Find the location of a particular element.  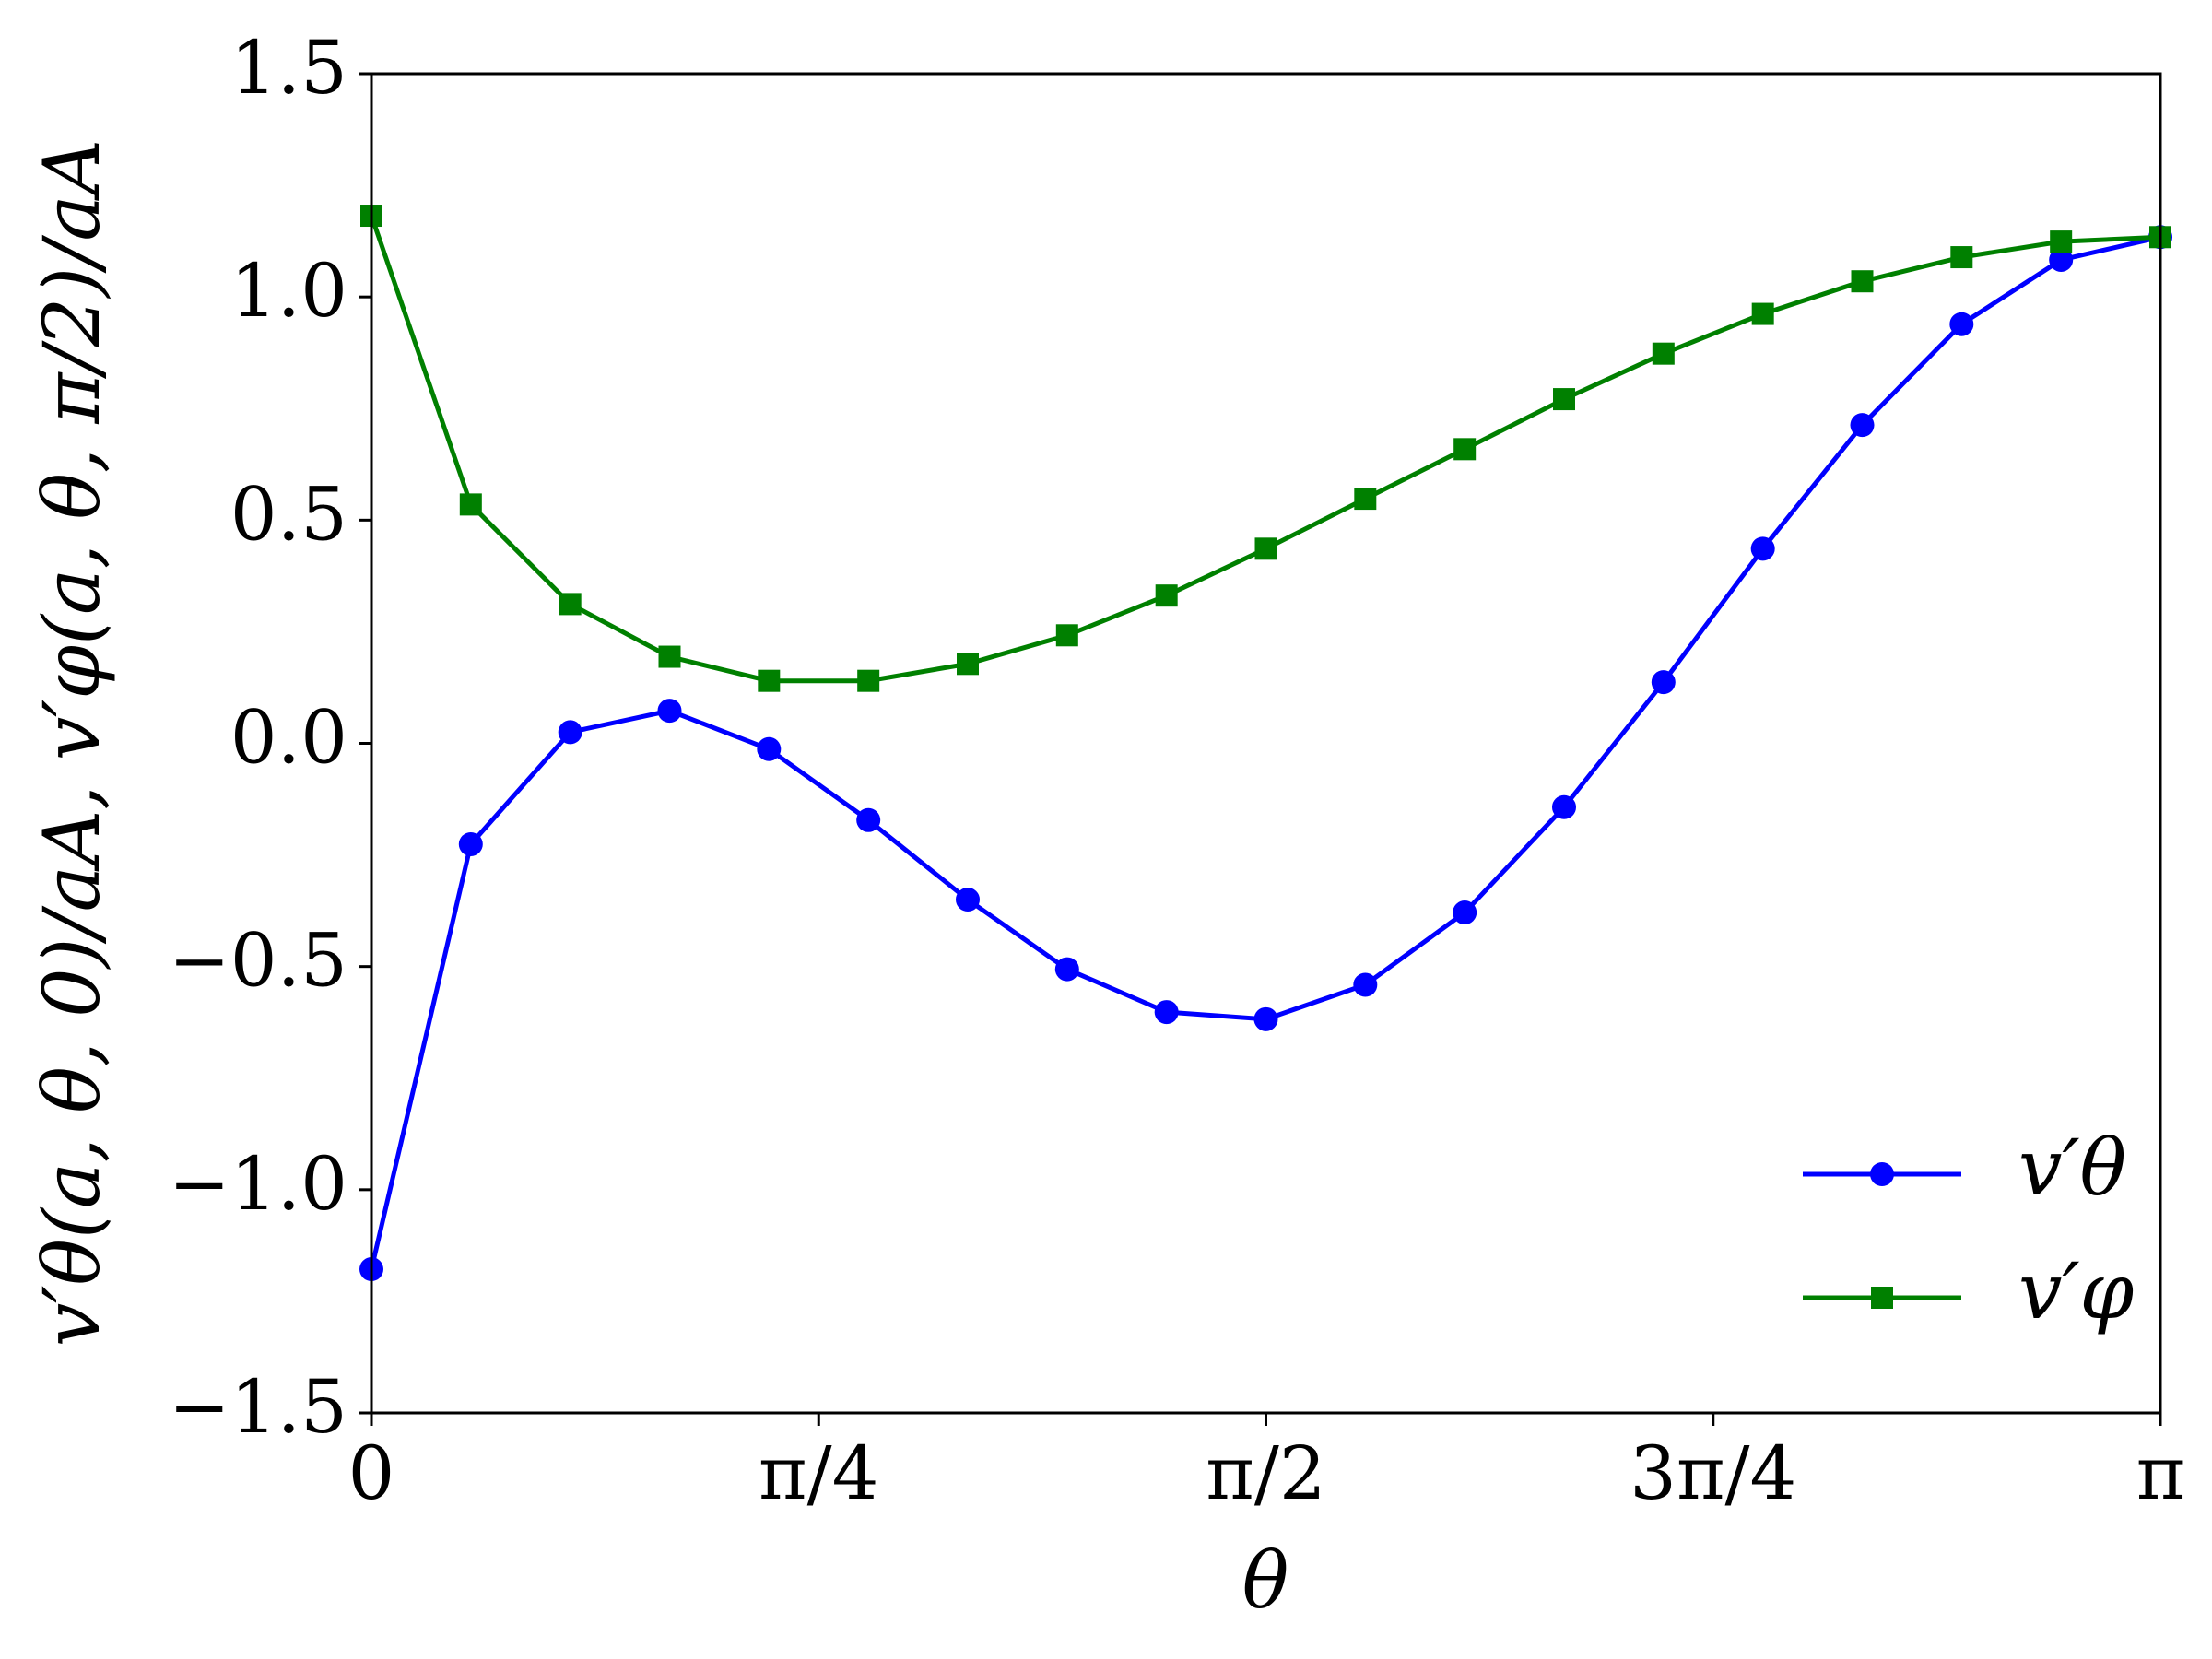

y-axis-label: v′θ(a, θ, 0)/aA, v′φ(a, θ, π/2)/aA is located at coordinates (72, 743).